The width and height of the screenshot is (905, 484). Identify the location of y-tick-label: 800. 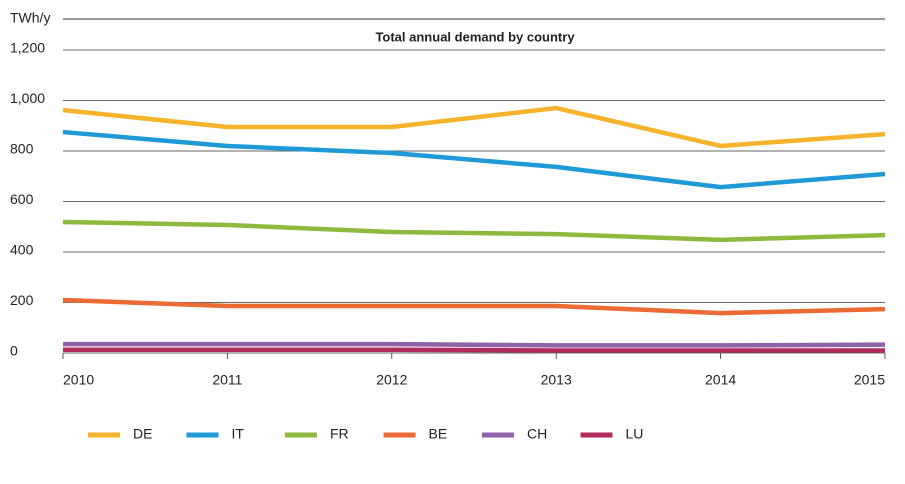
(22, 149).